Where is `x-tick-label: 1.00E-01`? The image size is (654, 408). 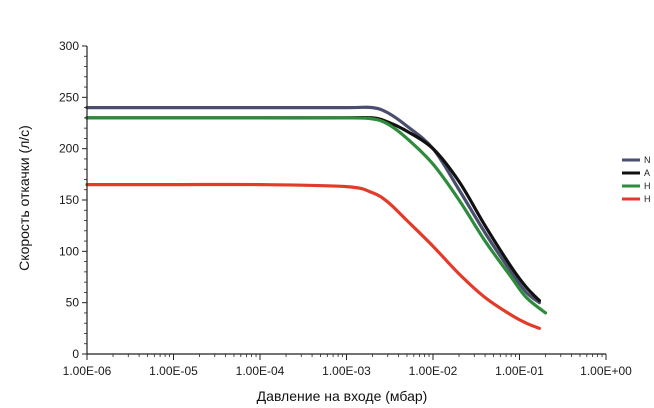
x-tick-label: 1.00E-01 is located at coordinates (519, 371).